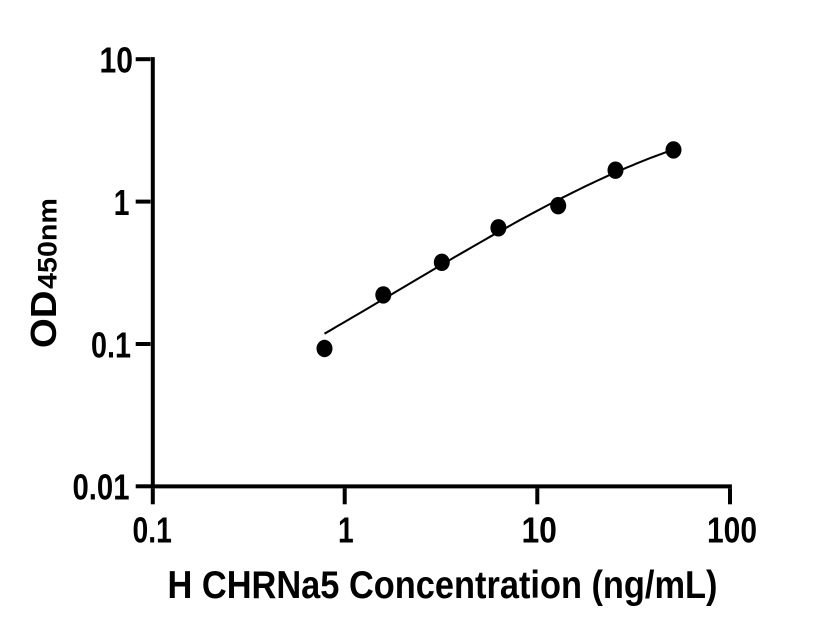 The width and height of the screenshot is (816, 640). I want to click on svg-text: 0.01, so click(101, 487).